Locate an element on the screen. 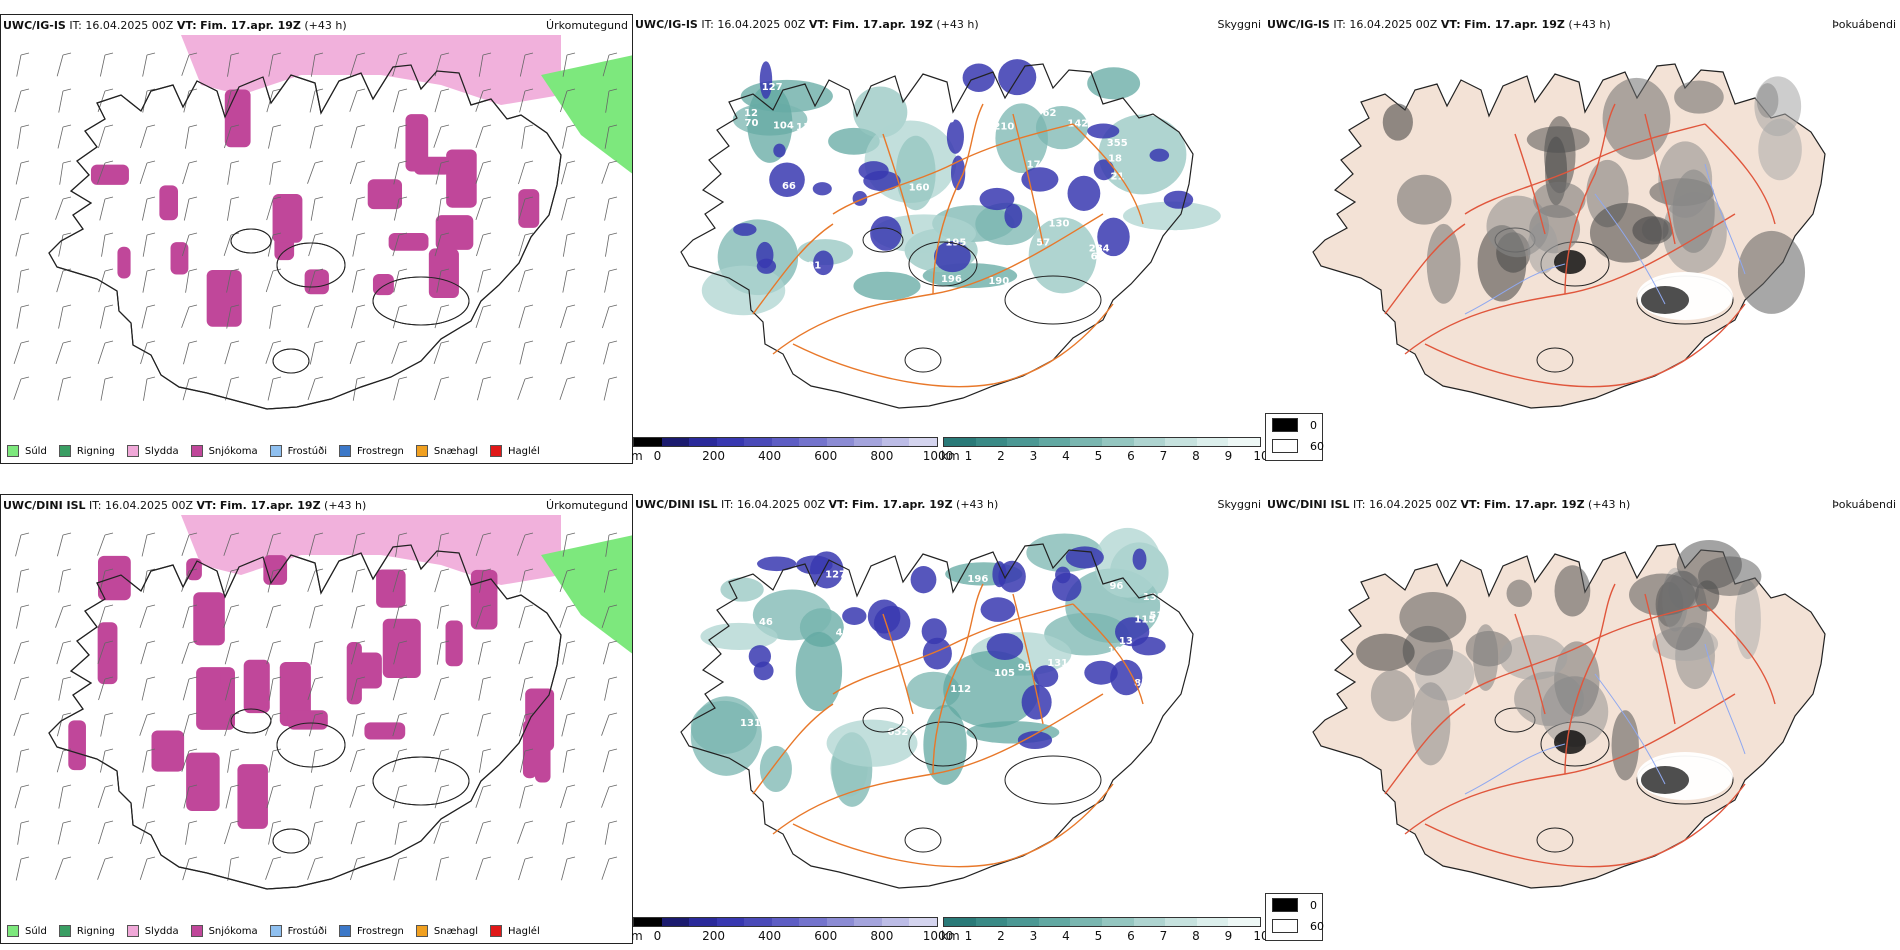  visibility-value-label: 163 is located at coordinates (1150, 759).